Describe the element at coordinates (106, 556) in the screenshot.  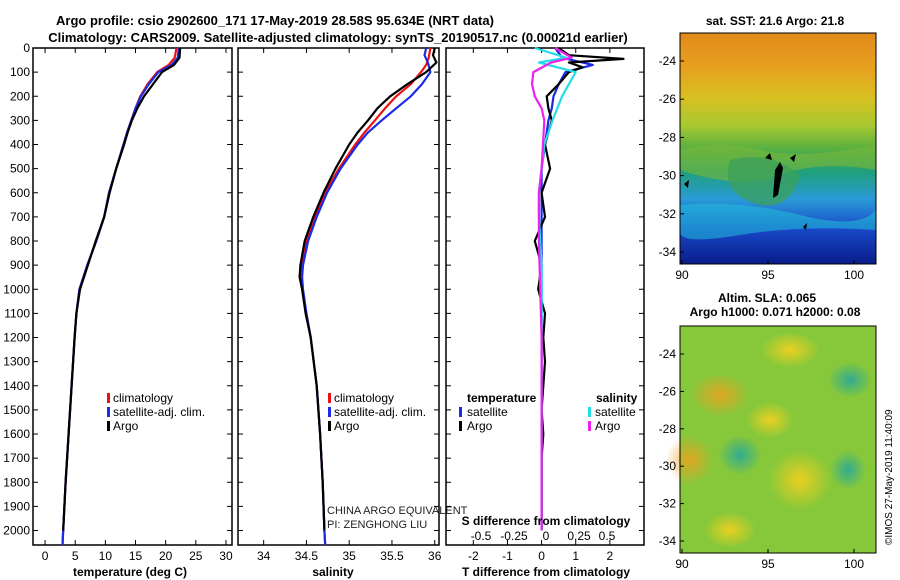
I see `x-tick-label: 10` at that location.